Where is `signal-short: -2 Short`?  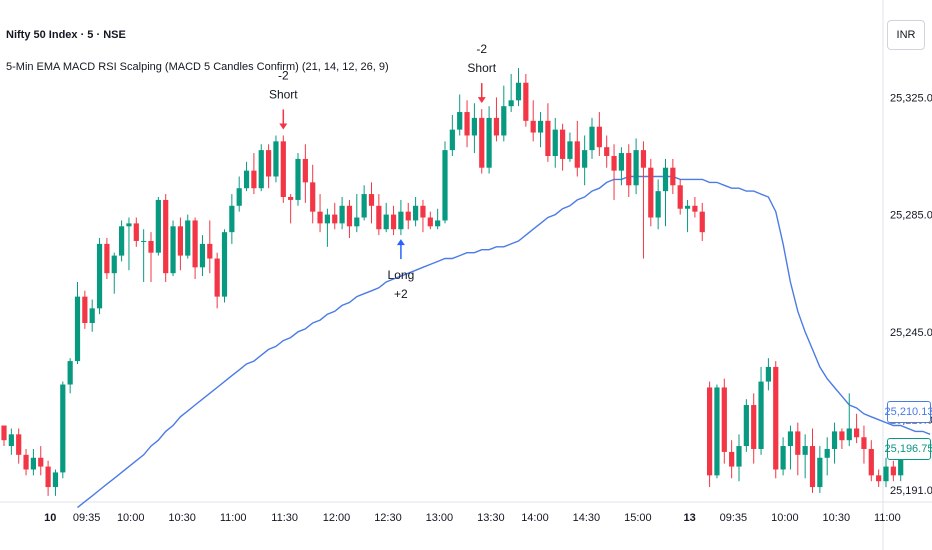 signal-short: -2 Short is located at coordinates (283, 99).